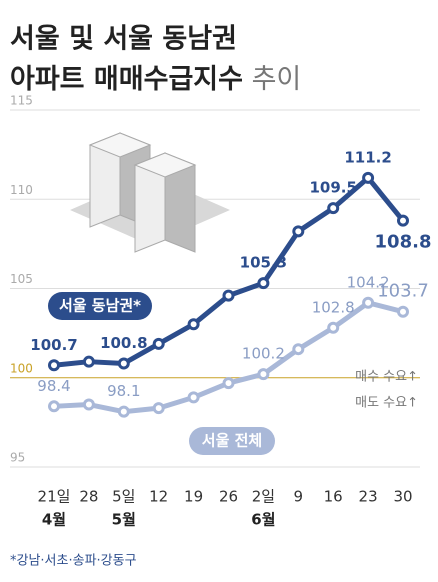 This screenshot has width=438, height=582. What do you see at coordinates (21, 279) in the screenshot?
I see `y-tick-label: 105` at bounding box center [21, 279].